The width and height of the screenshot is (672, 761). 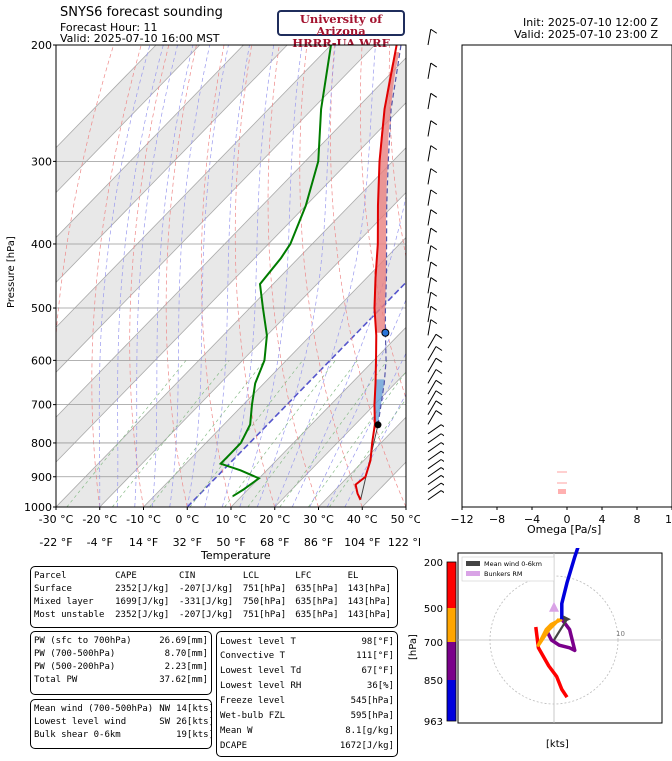 I want to click on omega-tick-label: 0, so click(x=567, y=519).